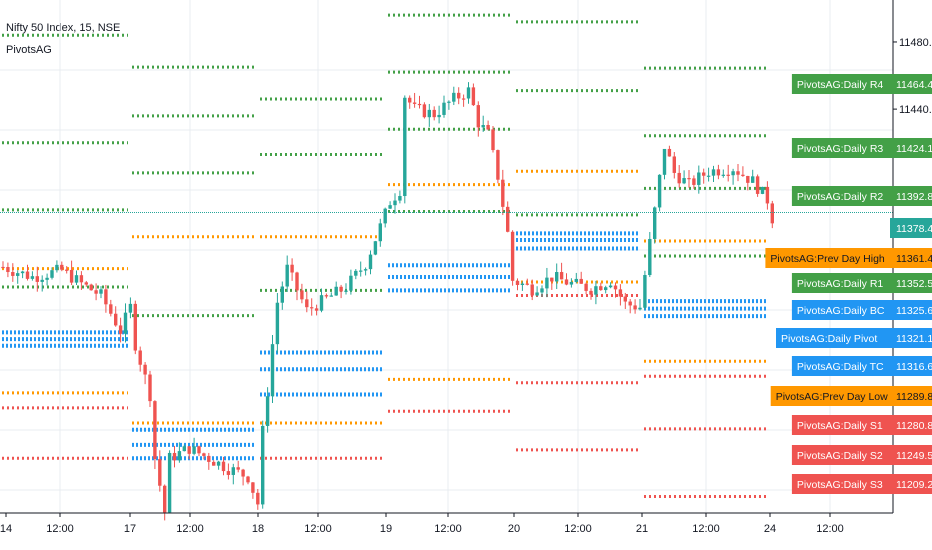  What do you see at coordinates (861, 310) in the screenshot?
I see `price-label: PivotsAG:Daily BC 11325.63` at bounding box center [861, 310].